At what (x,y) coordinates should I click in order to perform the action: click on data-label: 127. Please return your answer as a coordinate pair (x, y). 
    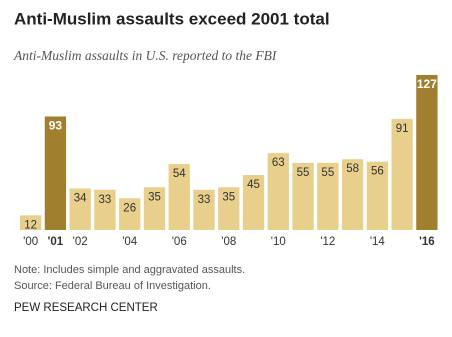
    Looking at the image, I should click on (427, 84).